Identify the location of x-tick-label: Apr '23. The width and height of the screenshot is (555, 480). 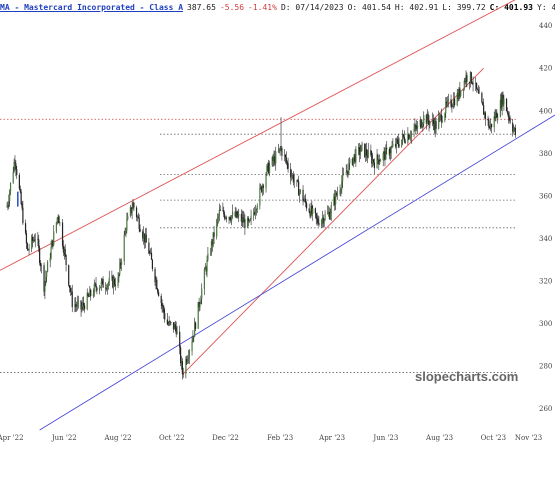
(331, 438).